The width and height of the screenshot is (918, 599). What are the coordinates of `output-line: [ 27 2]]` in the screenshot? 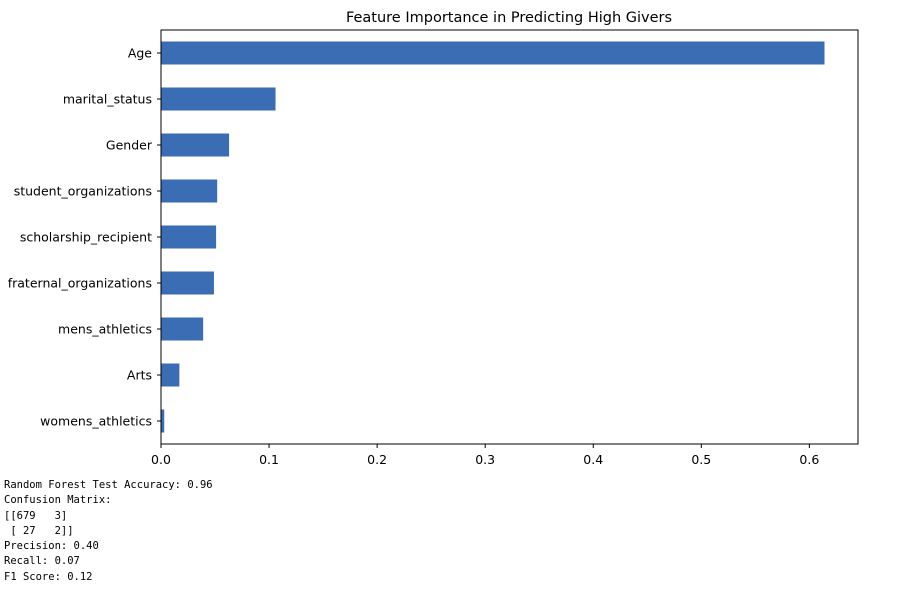 It's located at (39, 530).